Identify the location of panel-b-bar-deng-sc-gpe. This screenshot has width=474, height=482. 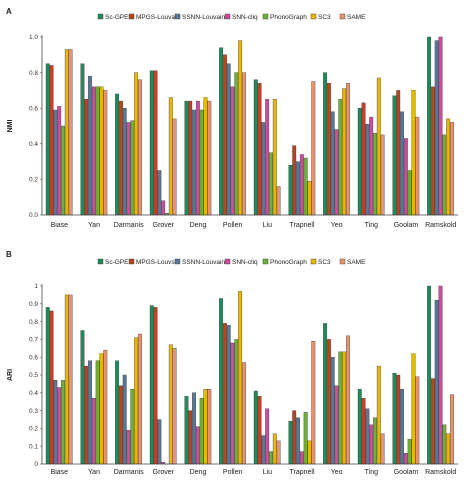
(186, 430).